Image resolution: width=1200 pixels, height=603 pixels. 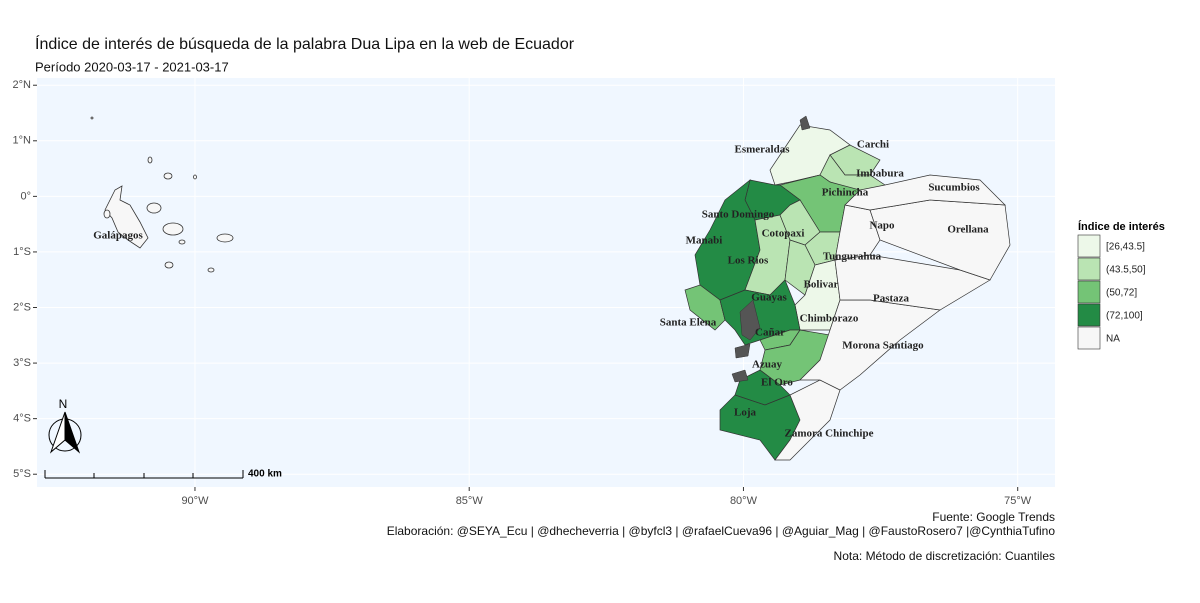 What do you see at coordinates (22, 307) in the screenshot?
I see `y-tick-label: 2°S` at bounding box center [22, 307].